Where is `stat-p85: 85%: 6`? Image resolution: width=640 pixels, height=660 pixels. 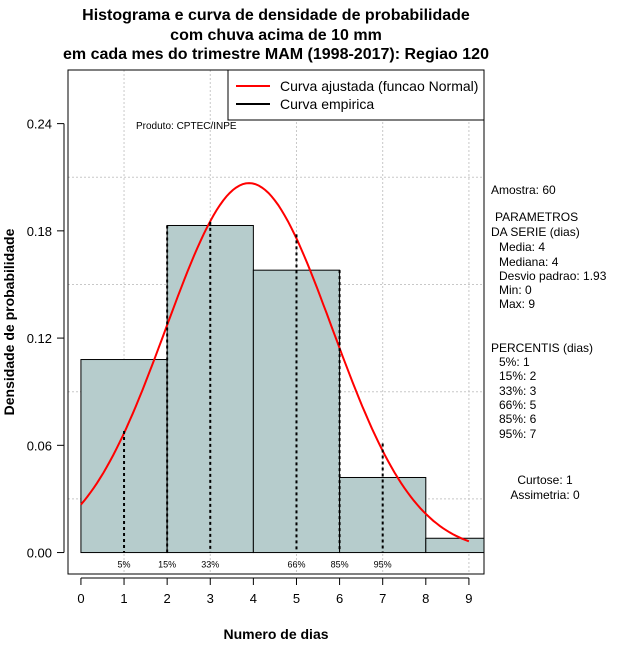 stat-p85: 85%: 6 is located at coordinates (518, 419).